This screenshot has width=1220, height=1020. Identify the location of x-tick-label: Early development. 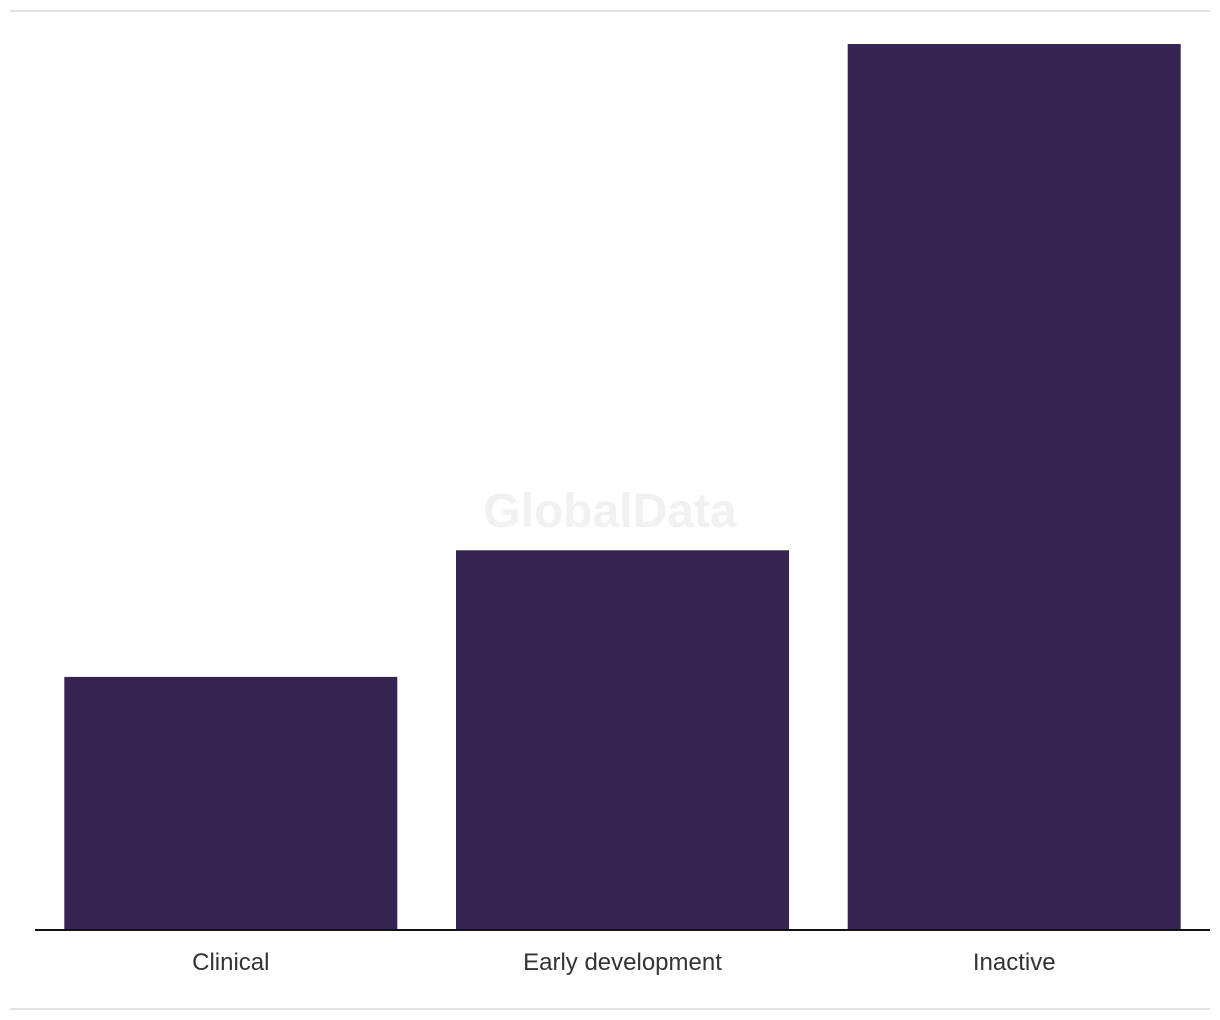
(622, 962).